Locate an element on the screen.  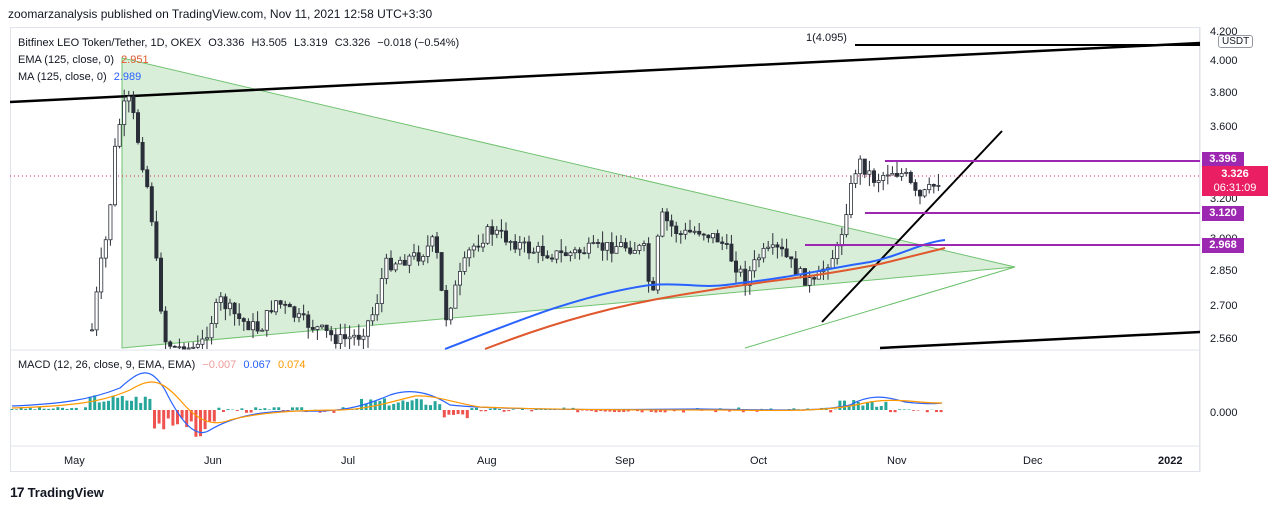
y-tick: 3.800 is located at coordinates (1224, 93).